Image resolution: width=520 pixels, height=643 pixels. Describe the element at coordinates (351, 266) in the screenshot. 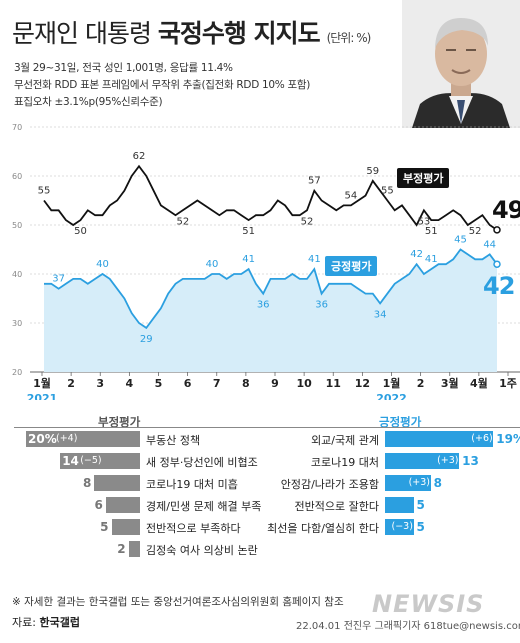

I see `positive-legend-label: 긍정평가` at that location.